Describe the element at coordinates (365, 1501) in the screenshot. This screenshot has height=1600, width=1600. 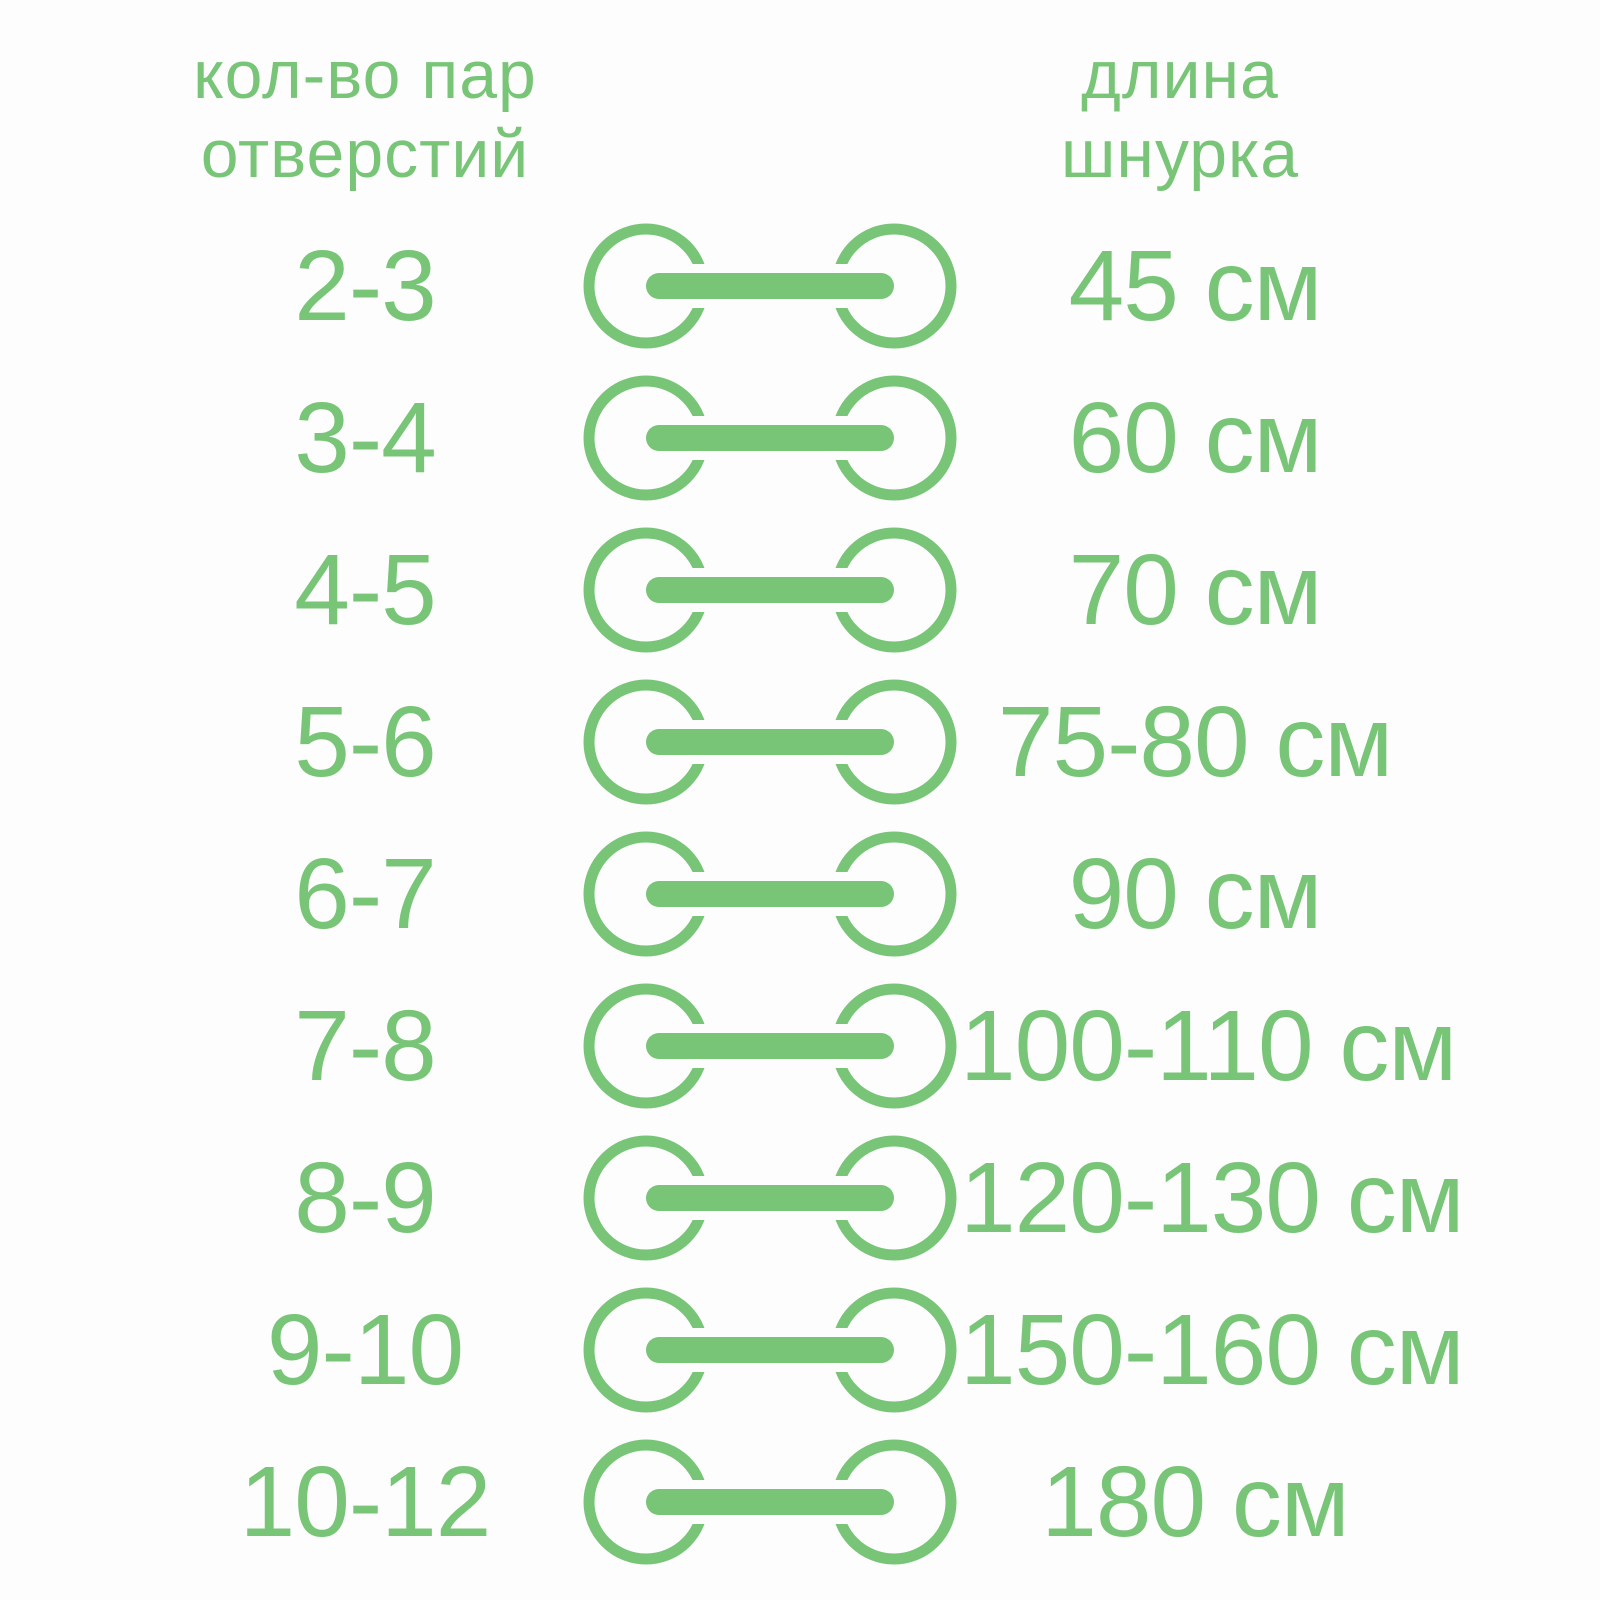
I see `eyelet-pairs-value: 10-12` at that location.